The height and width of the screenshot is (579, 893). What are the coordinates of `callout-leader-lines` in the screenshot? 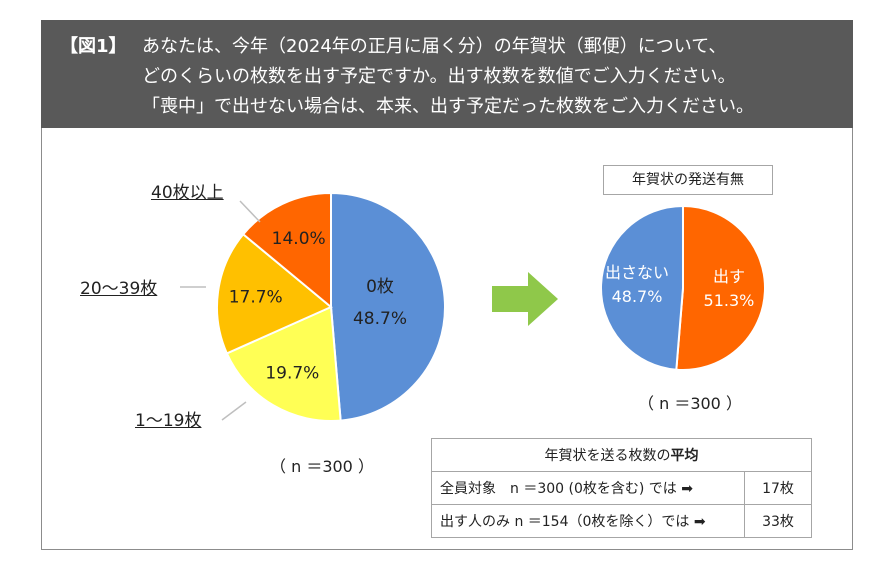 It's located at (220, 310).